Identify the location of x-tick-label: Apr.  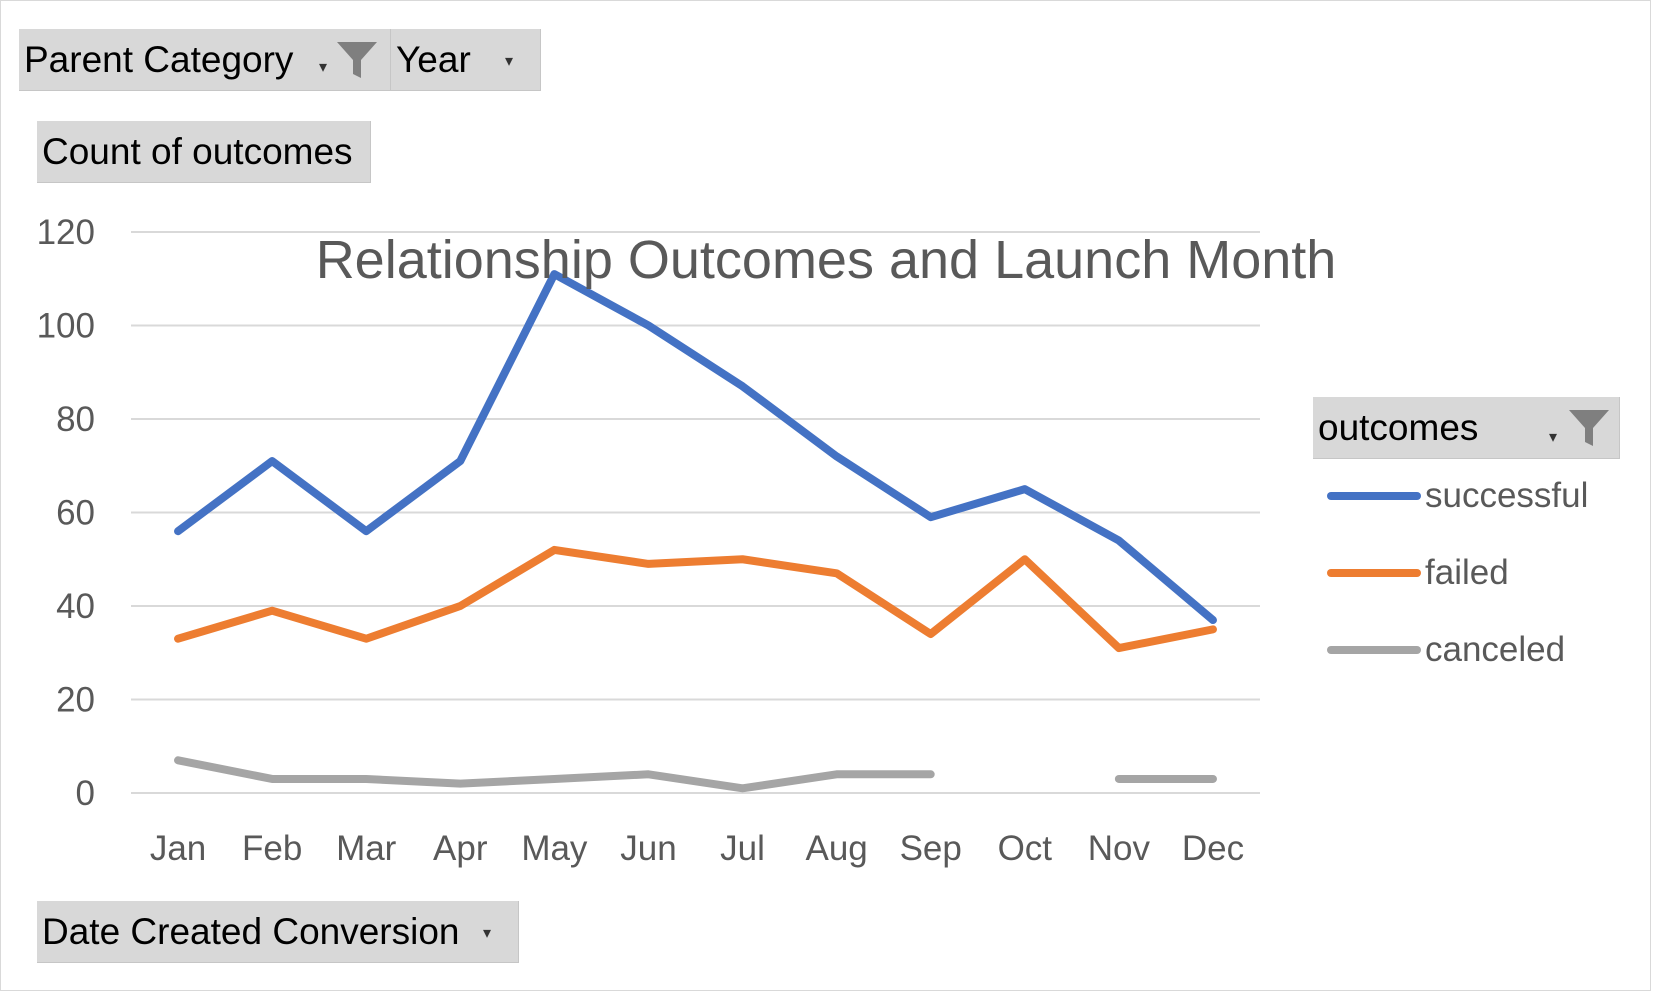
(460, 848).